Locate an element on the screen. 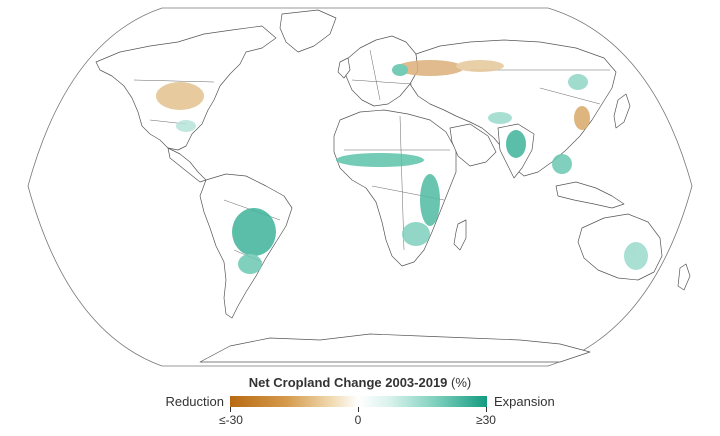  arabia is located at coordinates (473, 145).